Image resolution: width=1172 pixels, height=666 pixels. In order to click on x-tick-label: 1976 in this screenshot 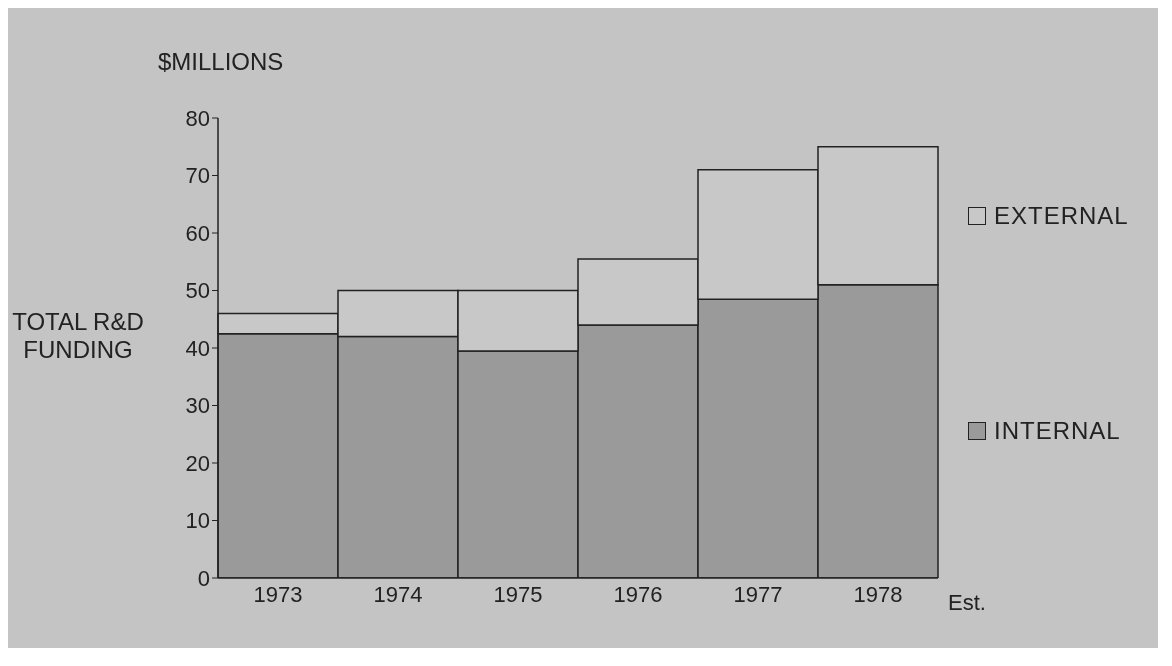, I will do `click(638, 594)`.